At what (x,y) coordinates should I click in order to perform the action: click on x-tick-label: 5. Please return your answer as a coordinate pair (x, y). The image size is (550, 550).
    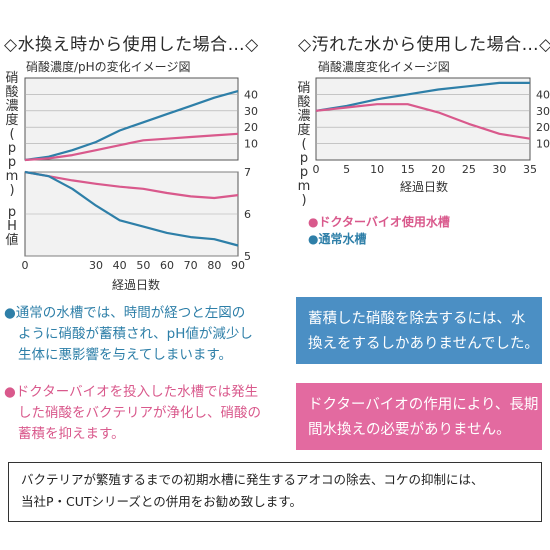
    Looking at the image, I should click on (346, 169).